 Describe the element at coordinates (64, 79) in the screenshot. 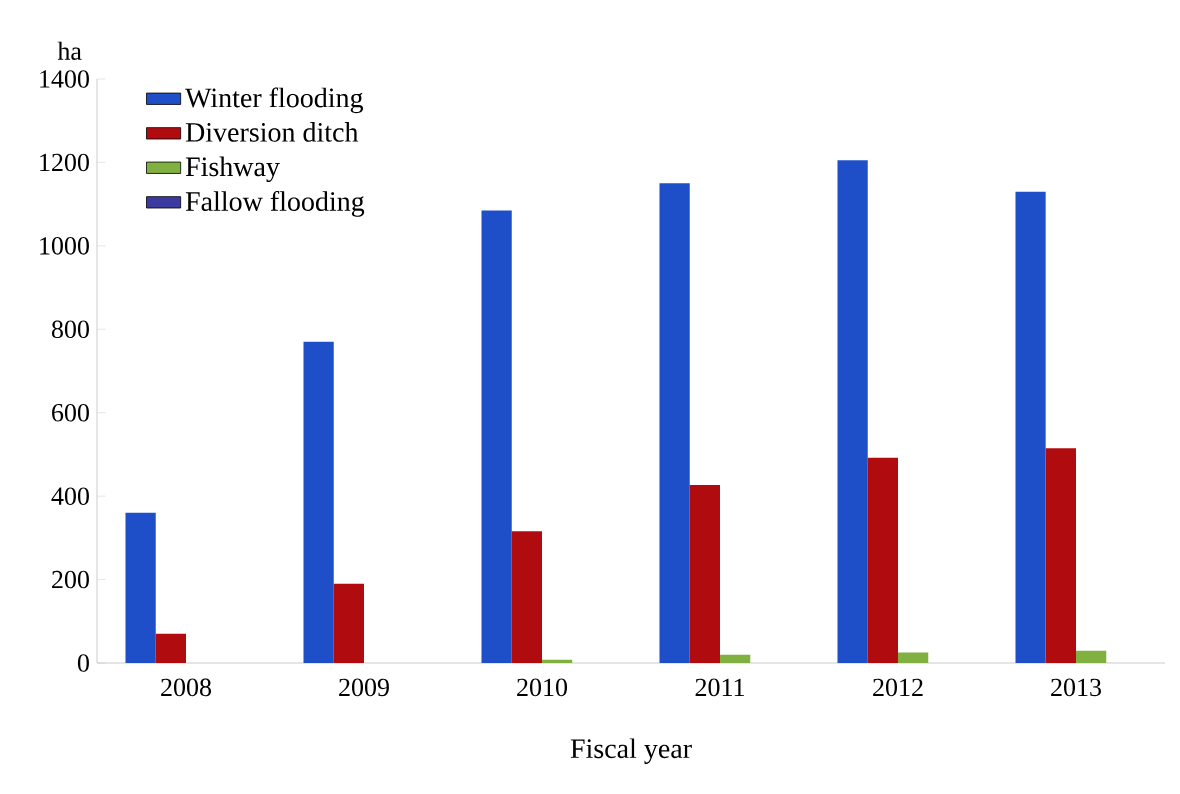

I see `y-tick-label: 1400` at that location.